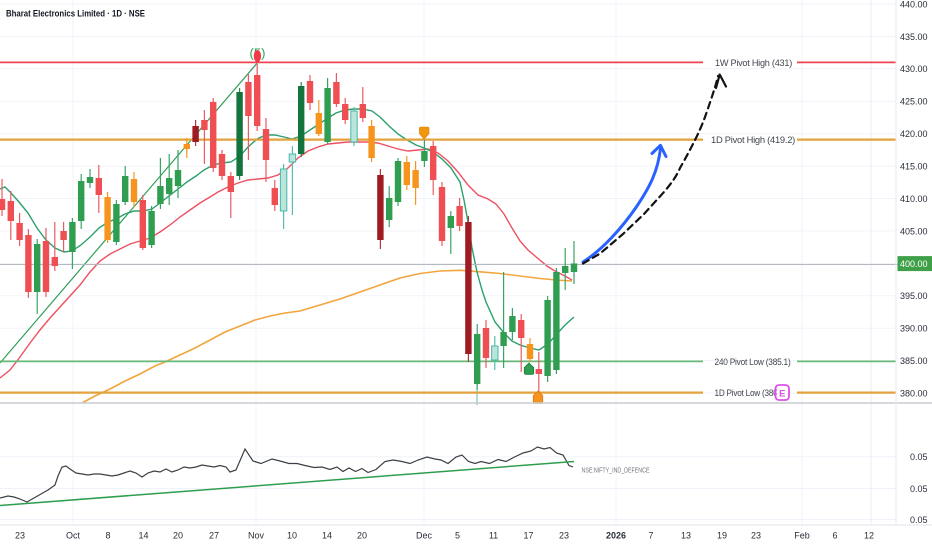  I want to click on svg-text: 430.00, so click(914, 69).